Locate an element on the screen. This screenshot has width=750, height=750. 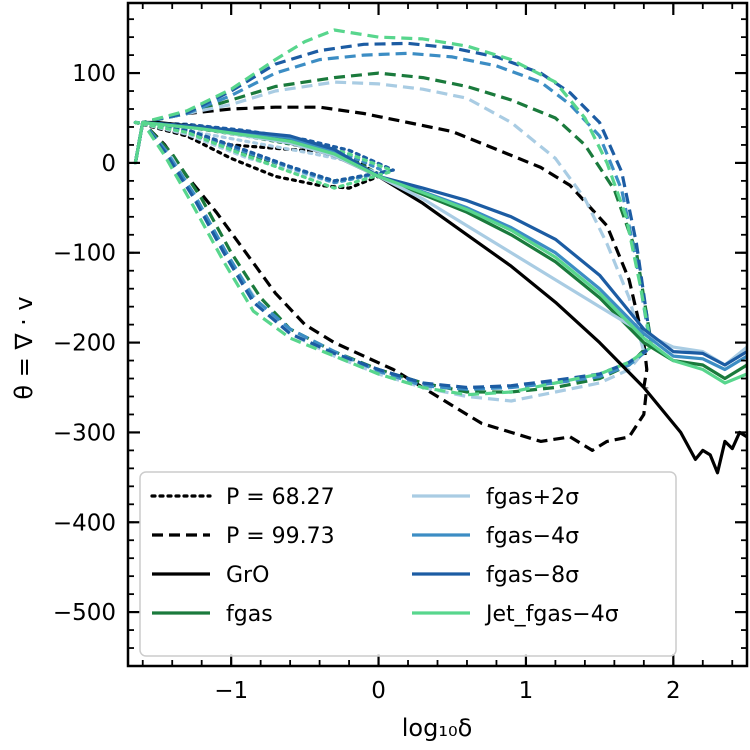
legend-label: P = 68.27 is located at coordinates (280, 497).